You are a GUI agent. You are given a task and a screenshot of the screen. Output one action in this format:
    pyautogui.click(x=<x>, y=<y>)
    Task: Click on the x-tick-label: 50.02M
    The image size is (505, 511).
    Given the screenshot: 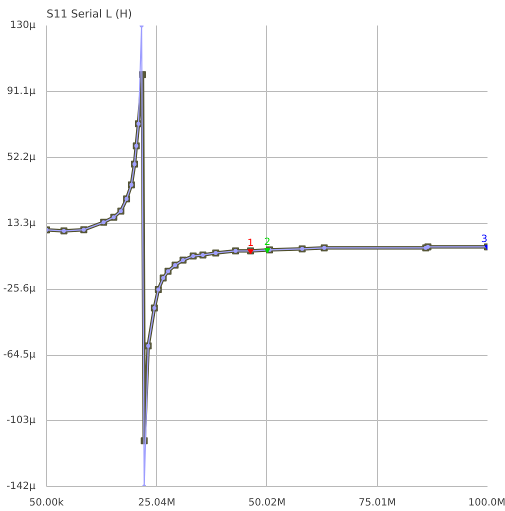 What is the action you would take?
    pyautogui.click(x=267, y=503)
    